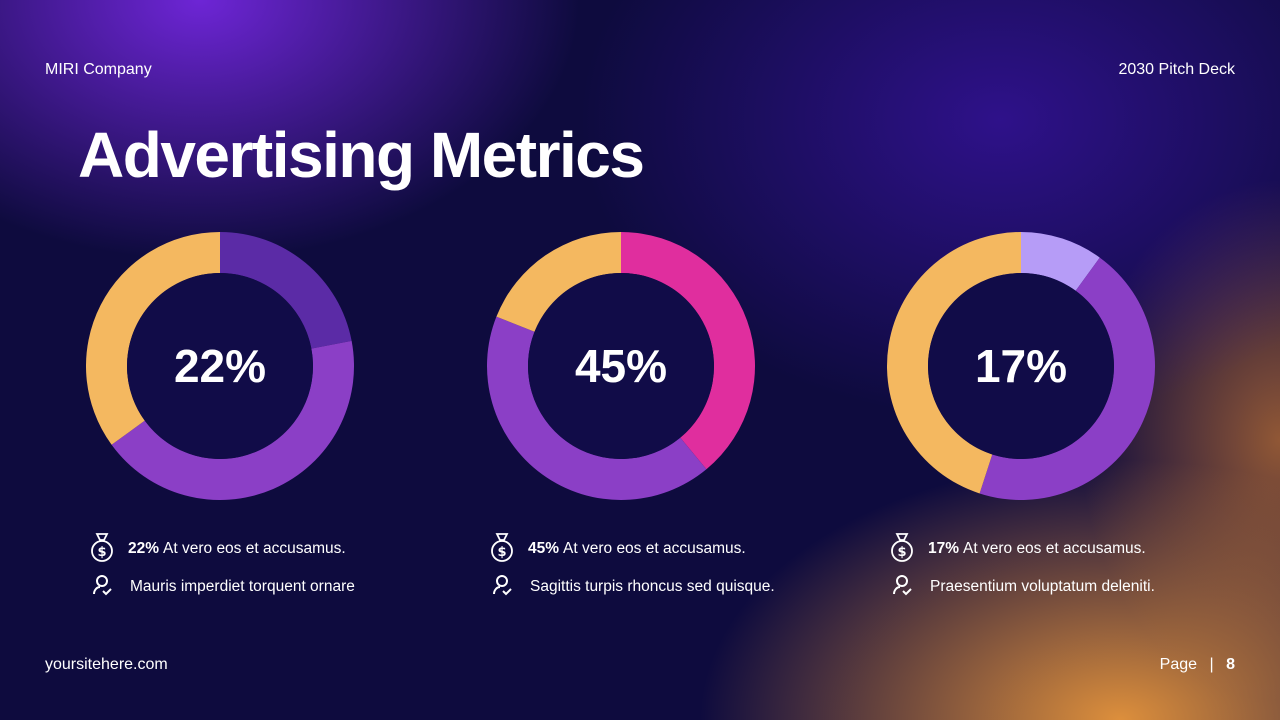  Describe the element at coordinates (1042, 586) in the screenshot. I see `legend-note: Praesentium voluptatum deleniti.` at that location.